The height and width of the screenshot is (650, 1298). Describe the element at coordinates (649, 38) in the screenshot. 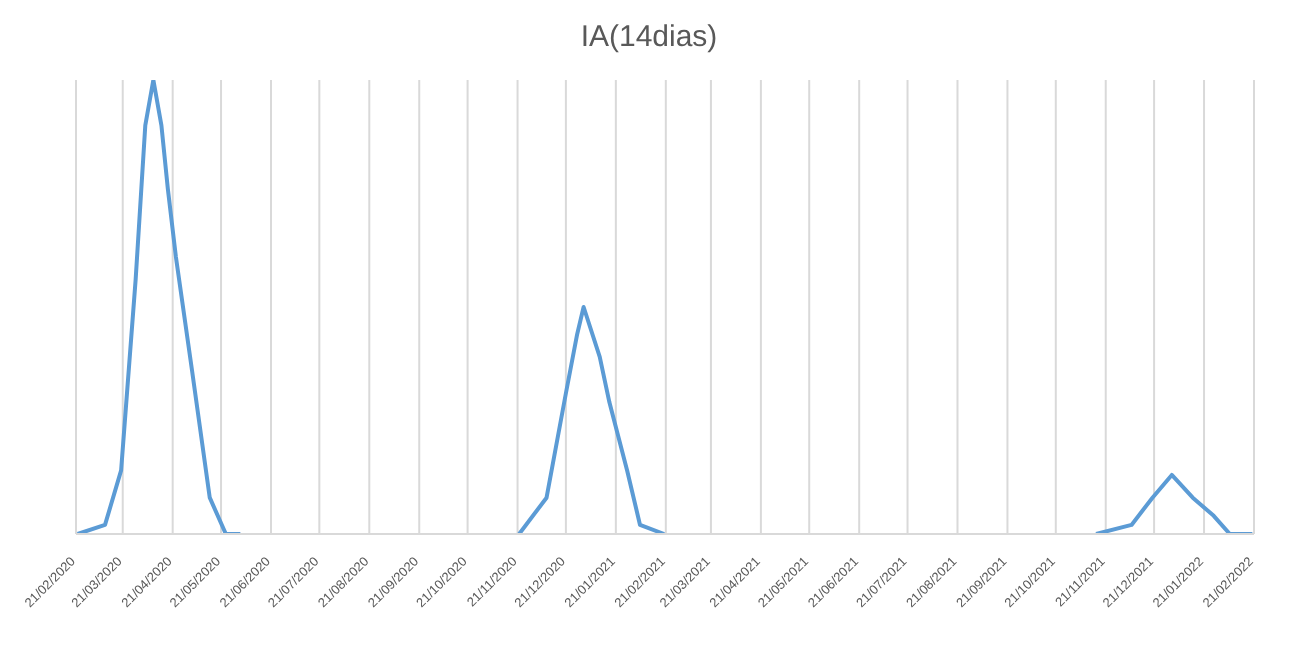

I see `chart-title: IA(14dias)` at that location.